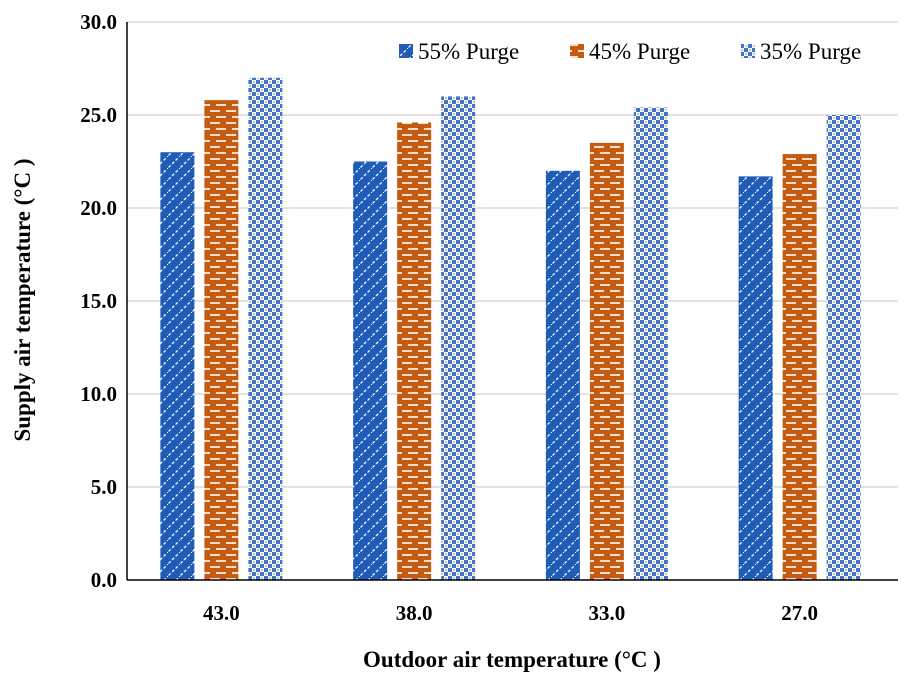  Describe the element at coordinates (810, 51) in the screenshot. I see `legend-label: 35% Purge` at that location.